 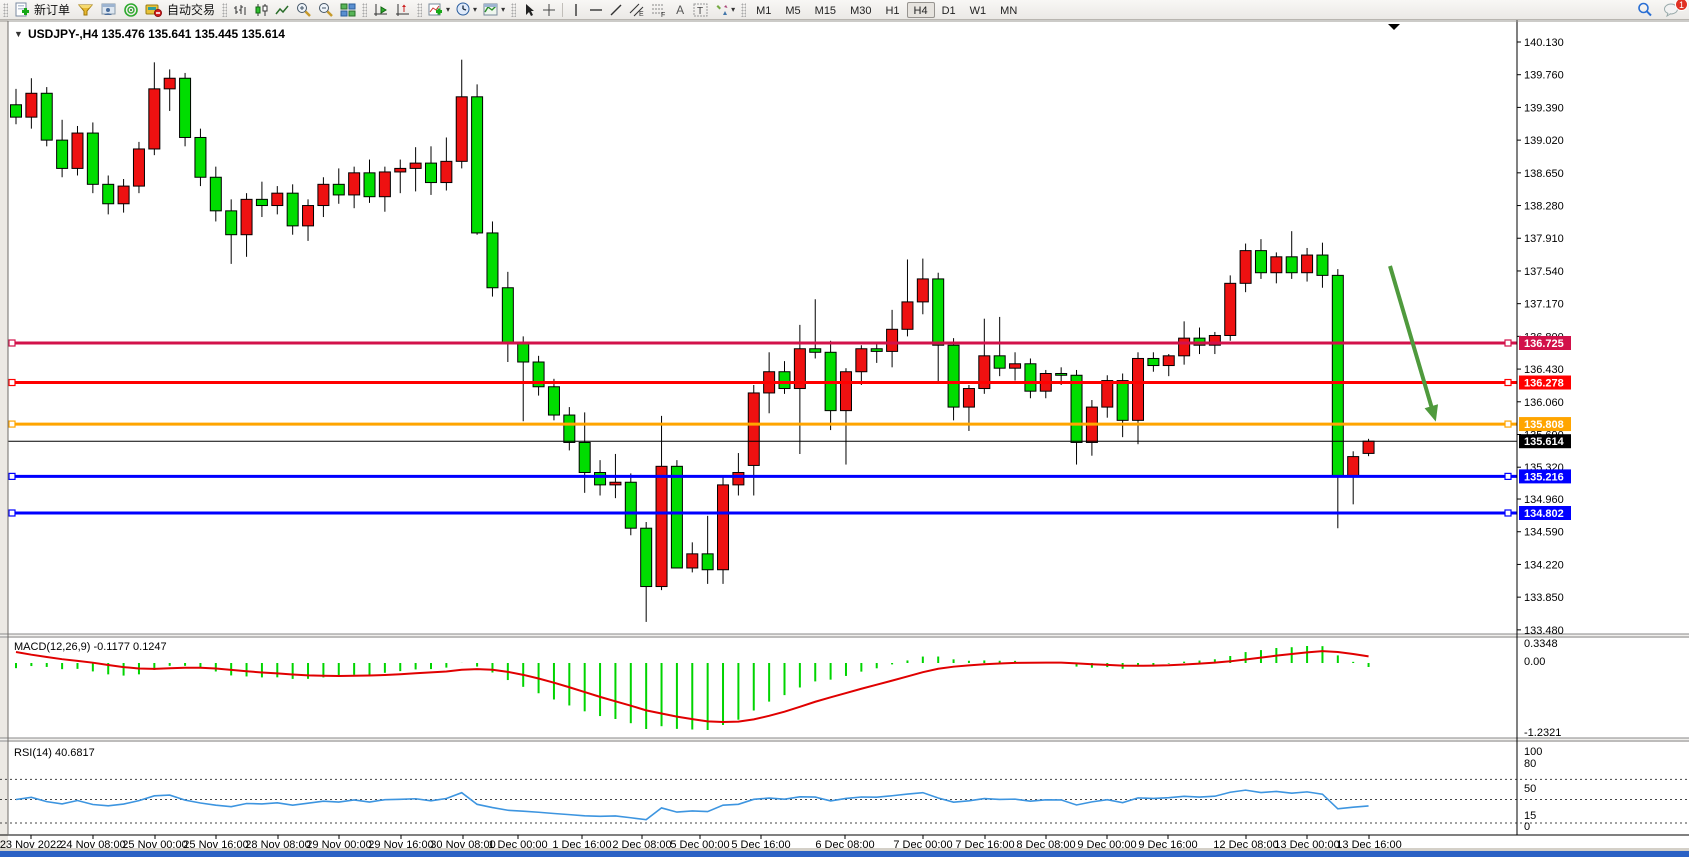 What do you see at coordinates (261, 10) in the screenshot?
I see `candlestick-chart-button` at bounding box center [261, 10].